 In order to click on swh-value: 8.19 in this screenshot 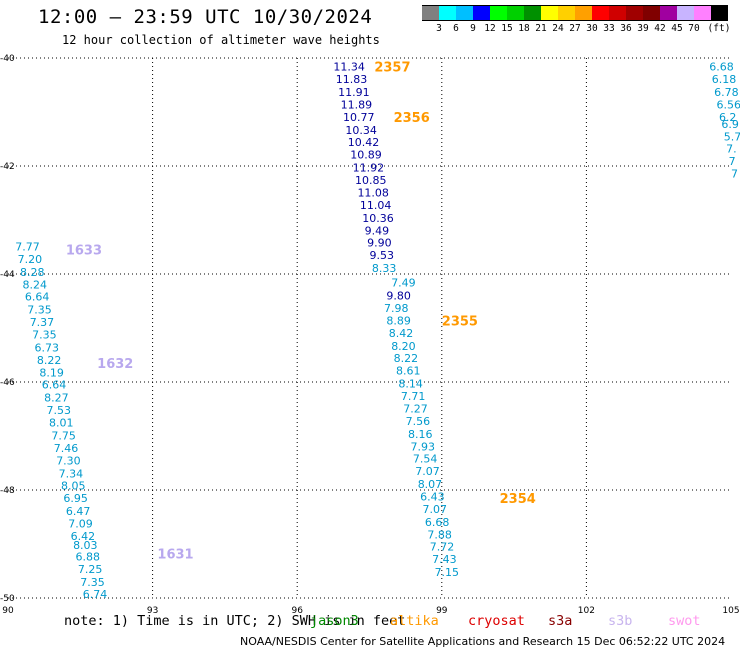, I will do `click(51, 372)`.